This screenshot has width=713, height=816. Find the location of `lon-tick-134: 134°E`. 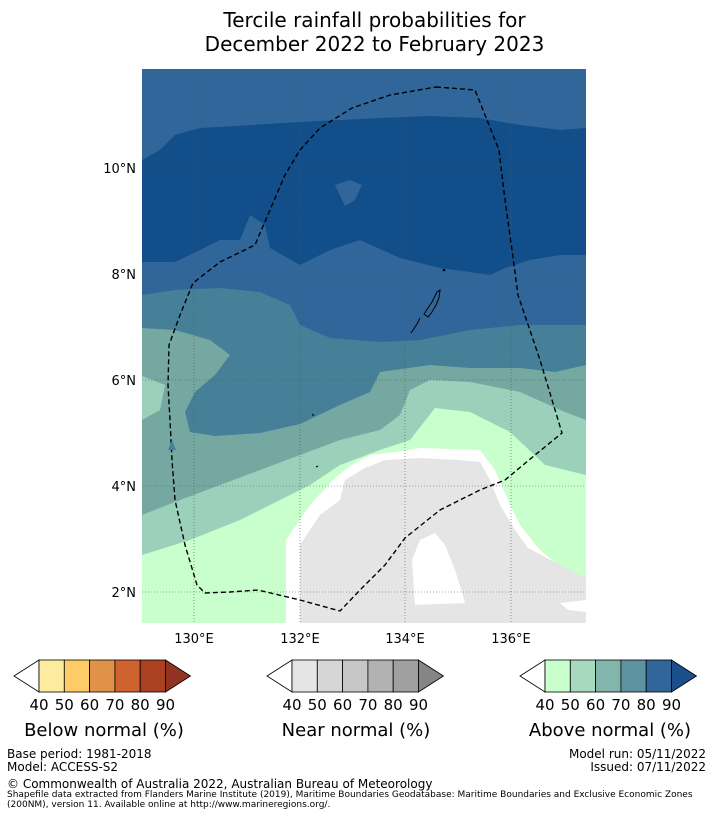

lon-tick-134: 134°E is located at coordinates (405, 639).